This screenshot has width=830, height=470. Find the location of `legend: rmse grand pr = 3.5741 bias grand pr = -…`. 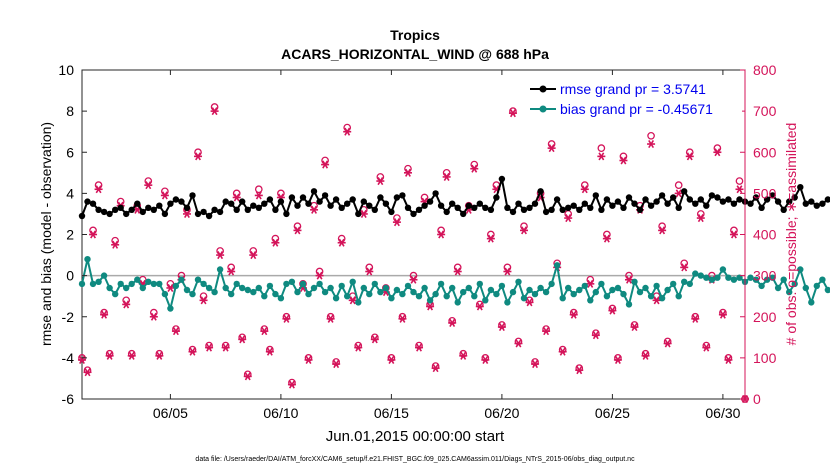

legend: rmse grand pr = 3.5741 bias grand pr = -… is located at coordinates (634, 97).